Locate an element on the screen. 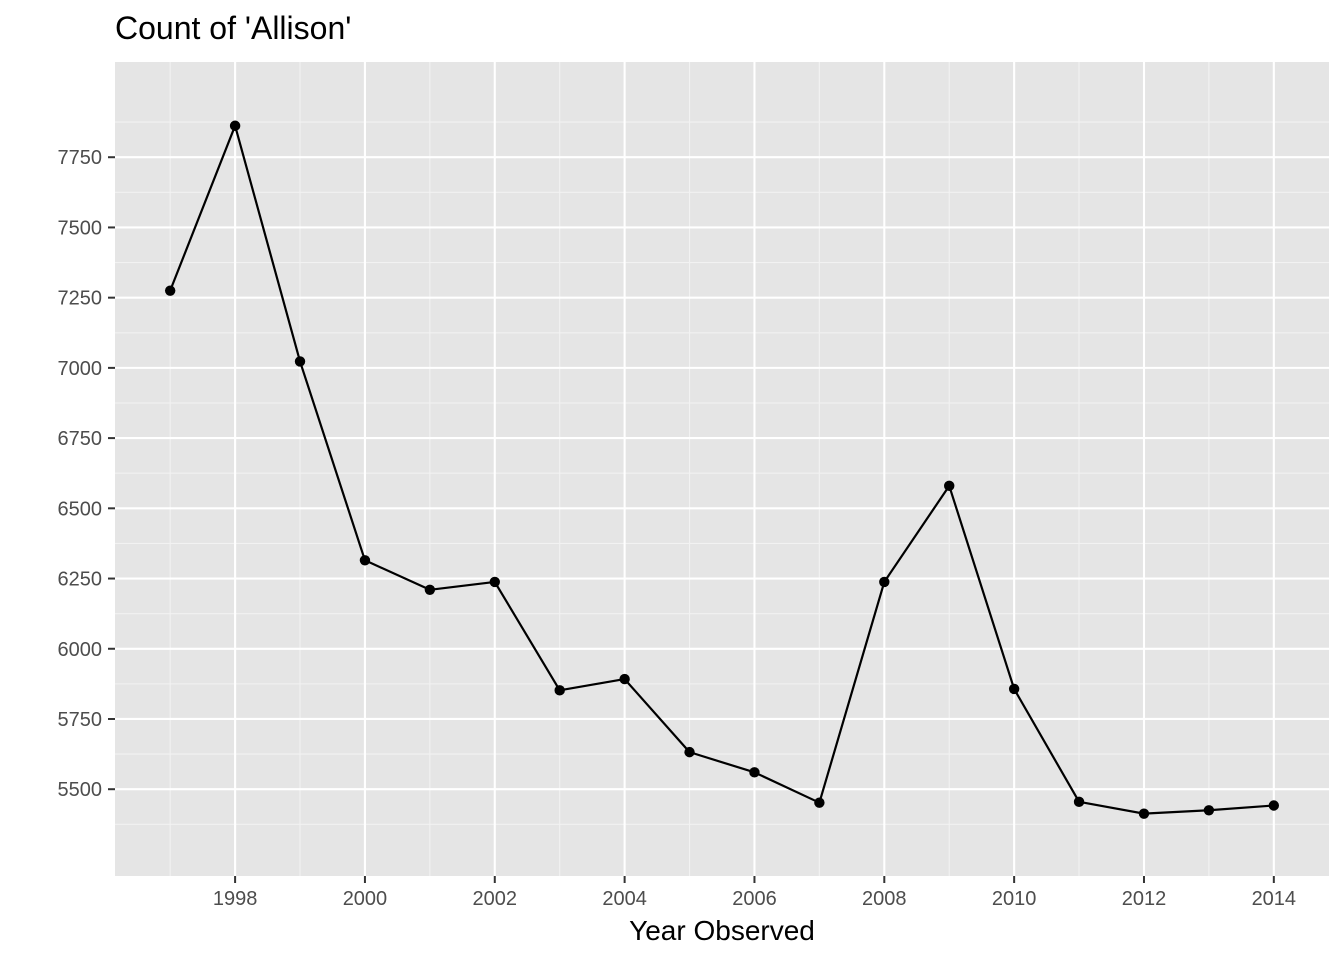 The height and width of the screenshot is (960, 1344). y-tick-label: 7000 is located at coordinates (80, 369).